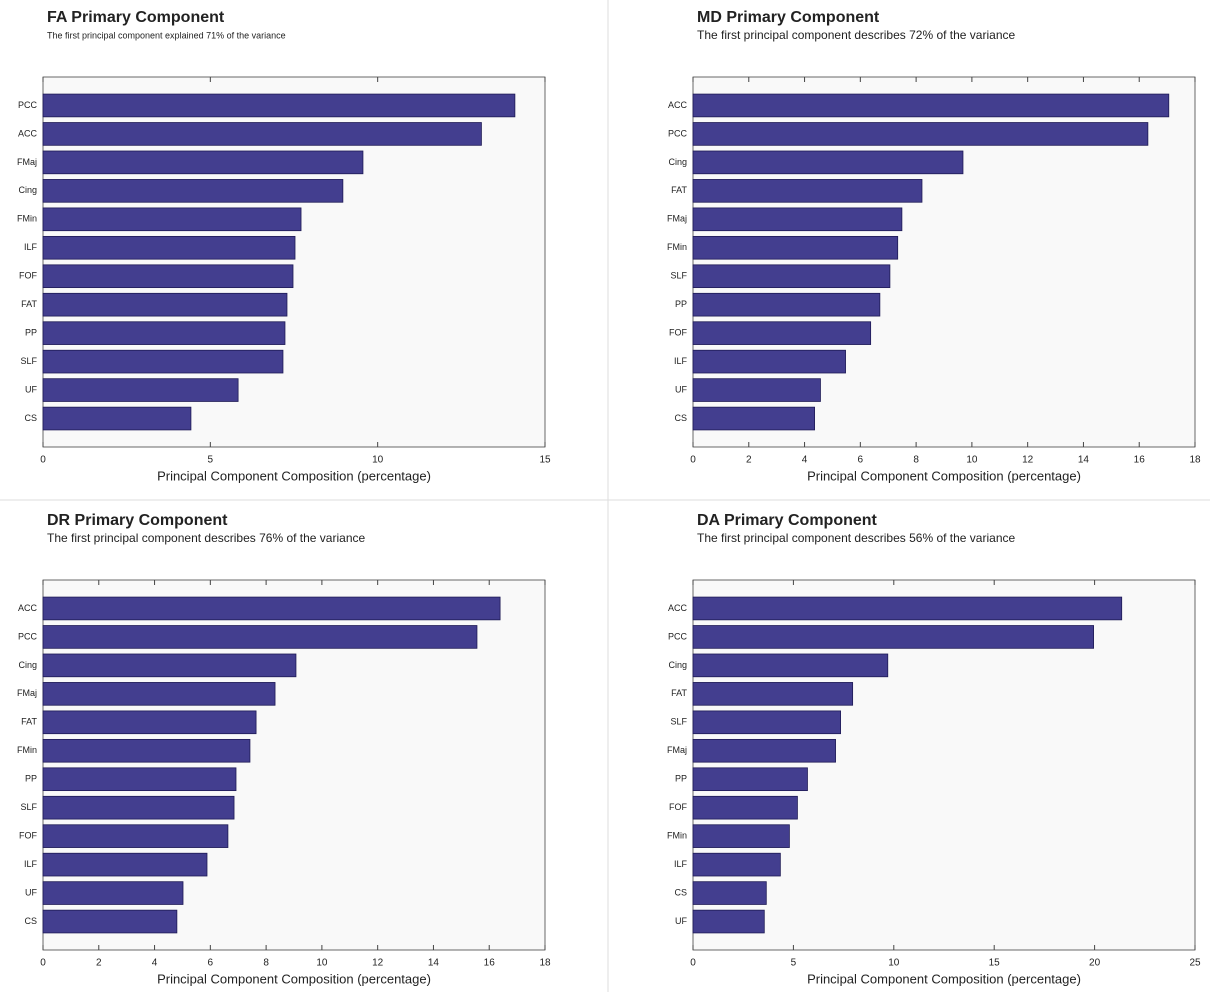  What do you see at coordinates (99, 963) in the screenshot?
I see `x-tick-label: 2` at bounding box center [99, 963].